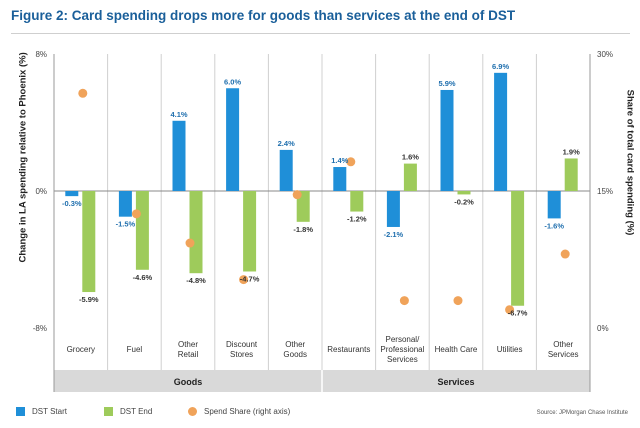 The image size is (640, 428). I want to click on data-label: -5.9%, so click(89, 299).